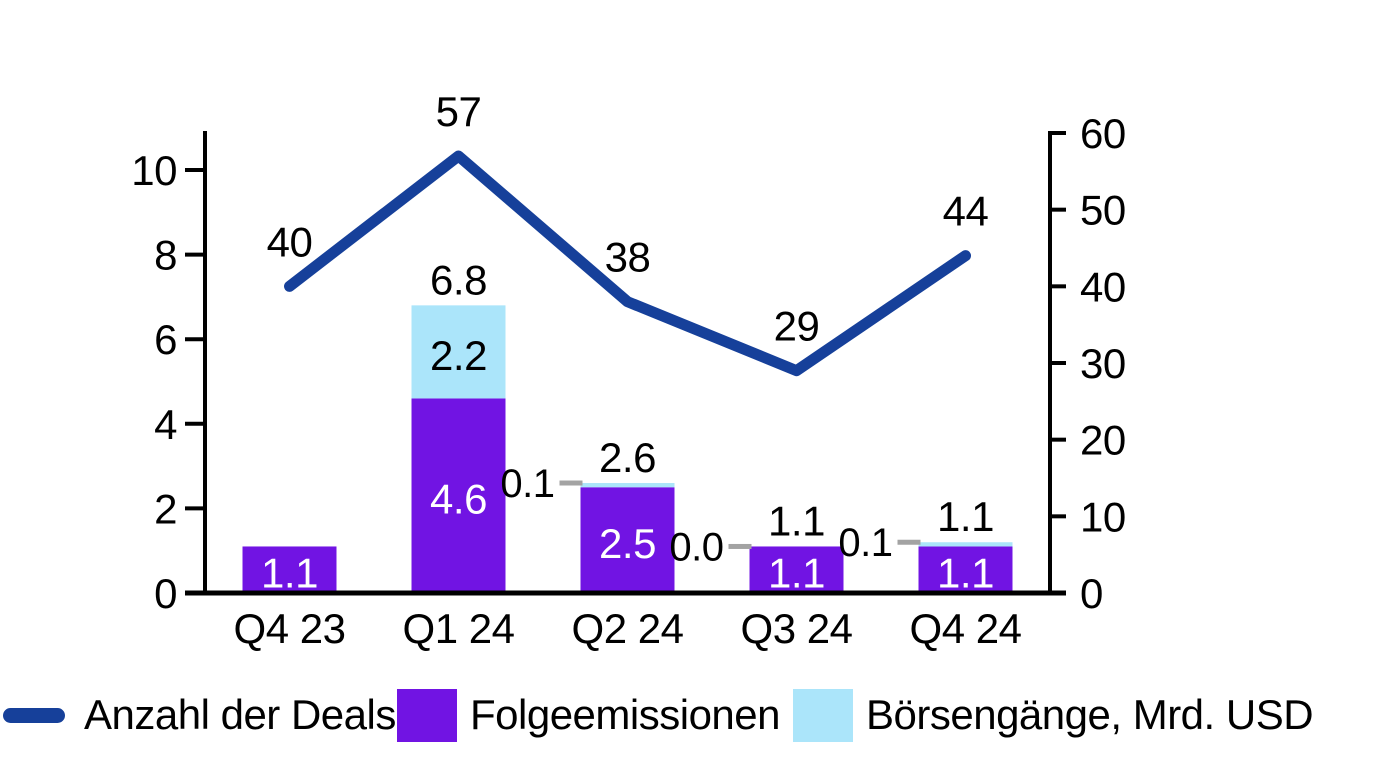  What do you see at coordinates (1103, 210) in the screenshot?
I see `right-axis-tick-label: 50` at bounding box center [1103, 210].